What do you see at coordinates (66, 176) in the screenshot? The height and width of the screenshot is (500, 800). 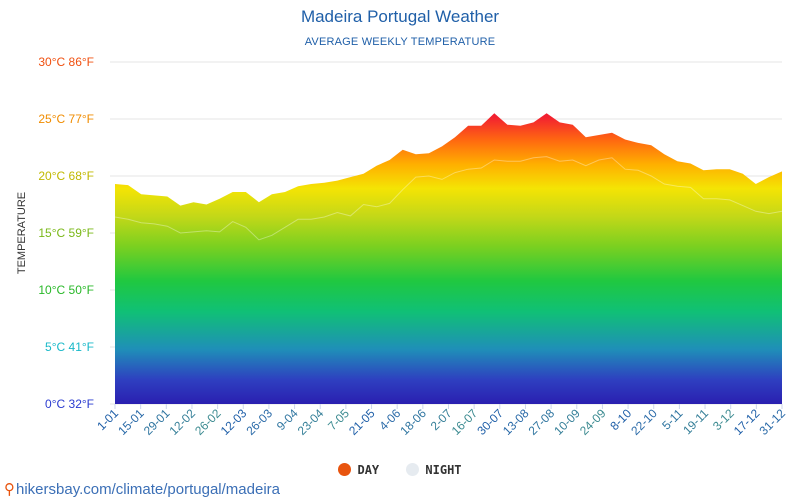 I see `y-tick-label: 20°C 68°F` at bounding box center [66, 176].